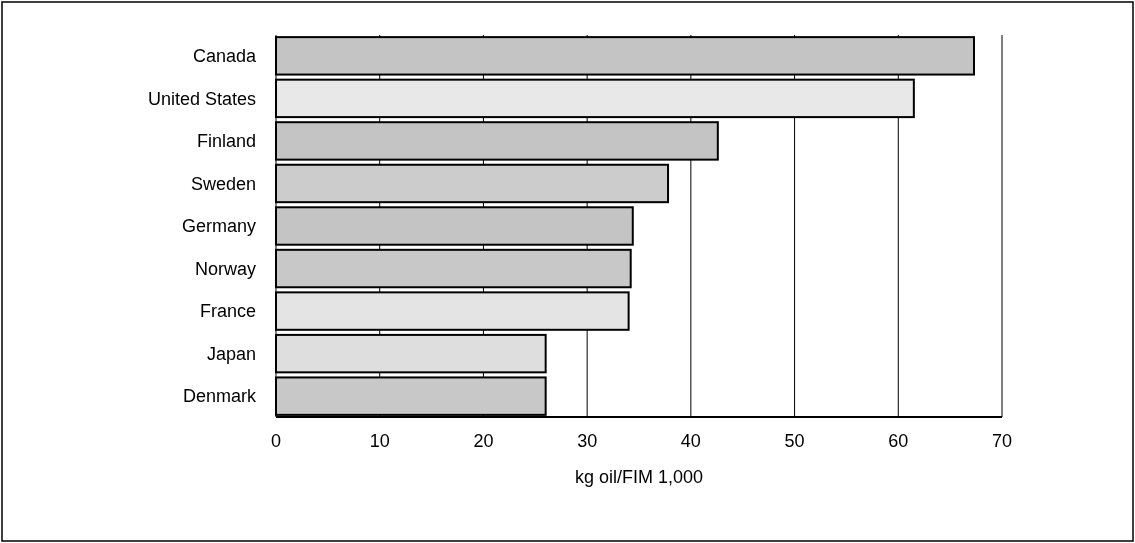 Image resolution: width=1135 pixels, height=543 pixels. What do you see at coordinates (201, 98) in the screenshot?
I see `y-tick-label: United States` at bounding box center [201, 98].